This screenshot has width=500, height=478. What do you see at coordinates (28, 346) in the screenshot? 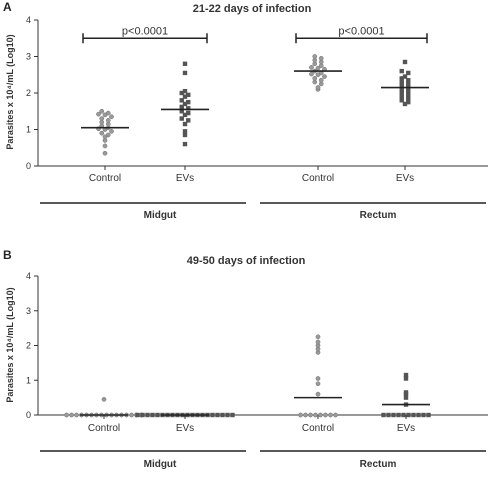
I see `panel-b-y-tick-label: 2` at bounding box center [28, 346].